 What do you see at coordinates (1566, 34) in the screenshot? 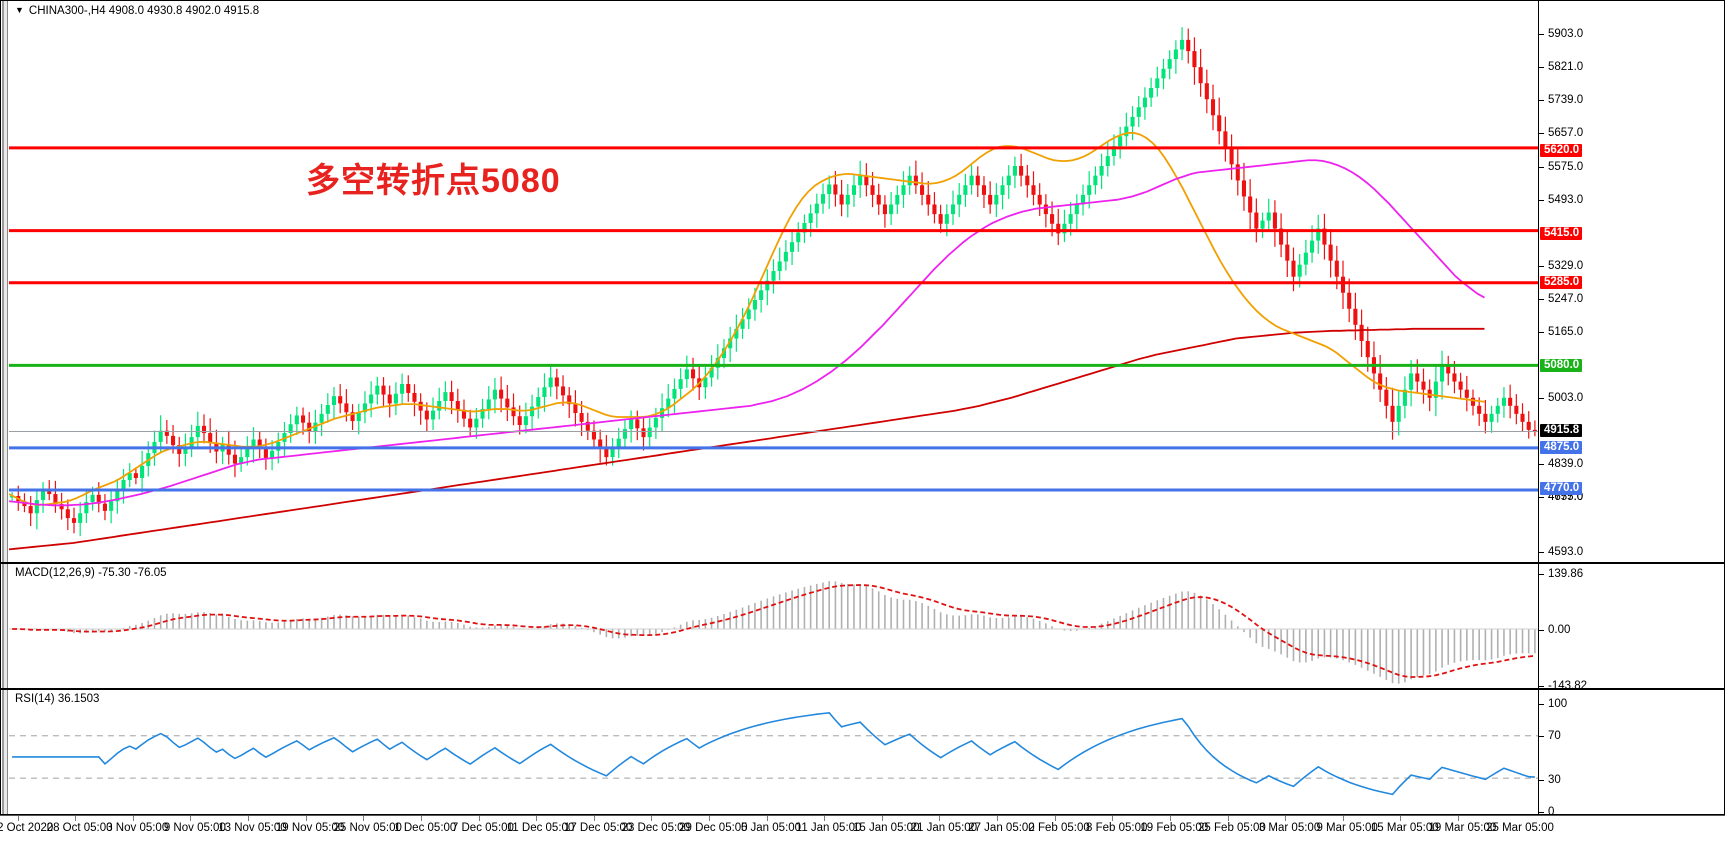
I see `price-axis-tick-label: 5903.0` at bounding box center [1566, 34].